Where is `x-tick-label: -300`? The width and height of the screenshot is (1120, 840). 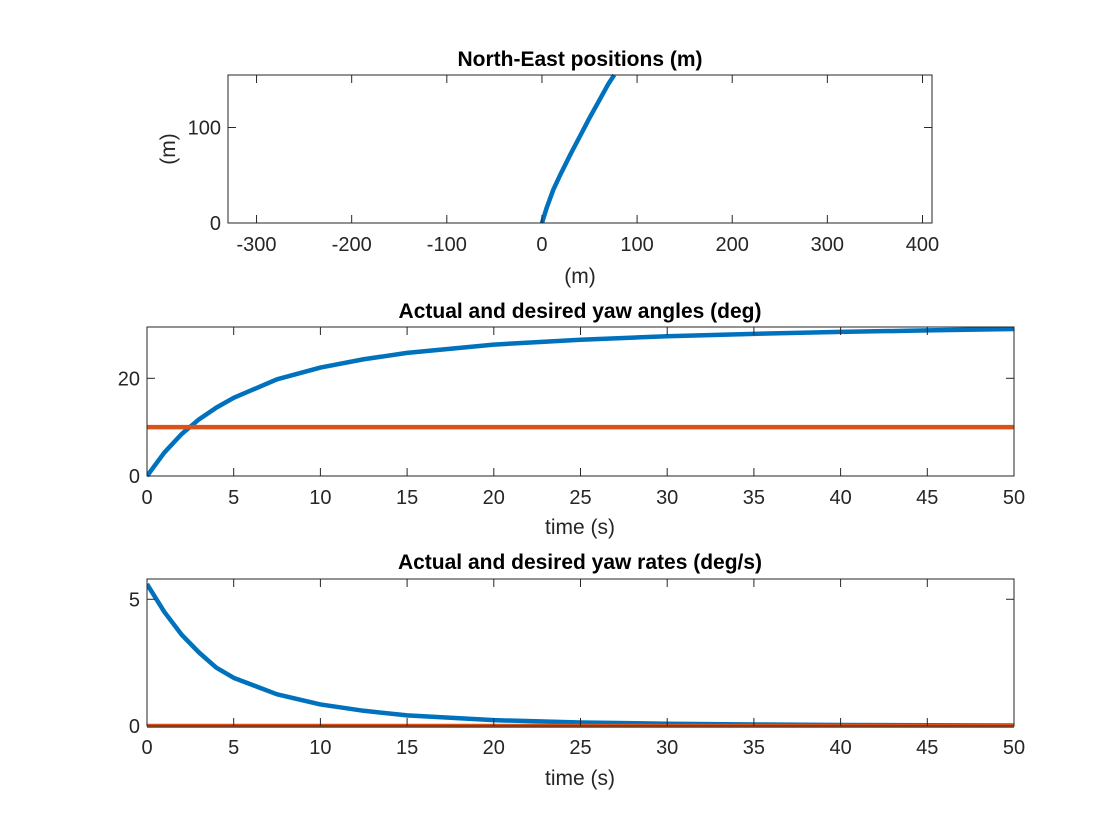 x-tick-label: -300 is located at coordinates (257, 245).